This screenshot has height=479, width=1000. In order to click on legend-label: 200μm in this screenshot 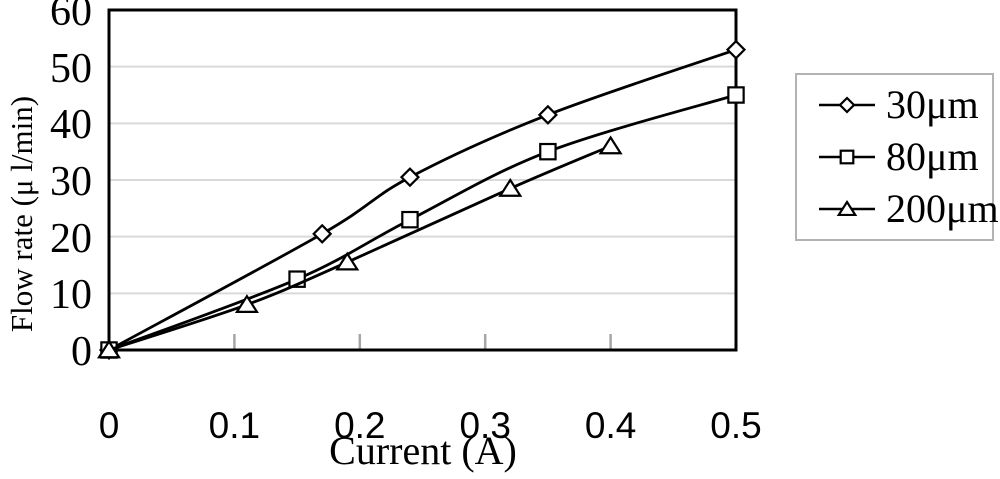, I will do `click(942, 208)`.